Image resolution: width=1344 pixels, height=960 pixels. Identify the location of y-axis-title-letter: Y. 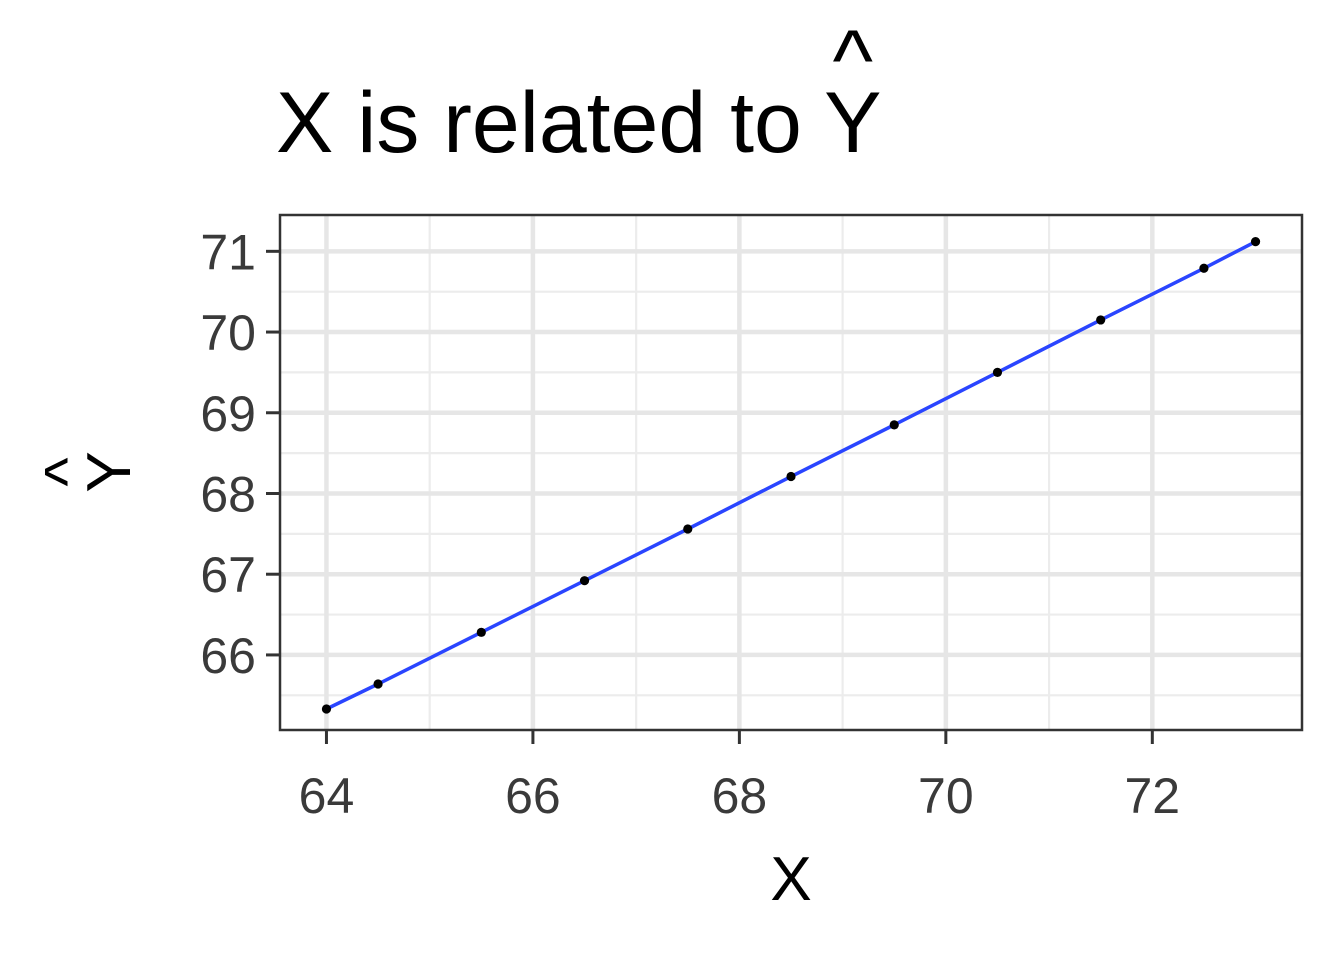
(109, 471).